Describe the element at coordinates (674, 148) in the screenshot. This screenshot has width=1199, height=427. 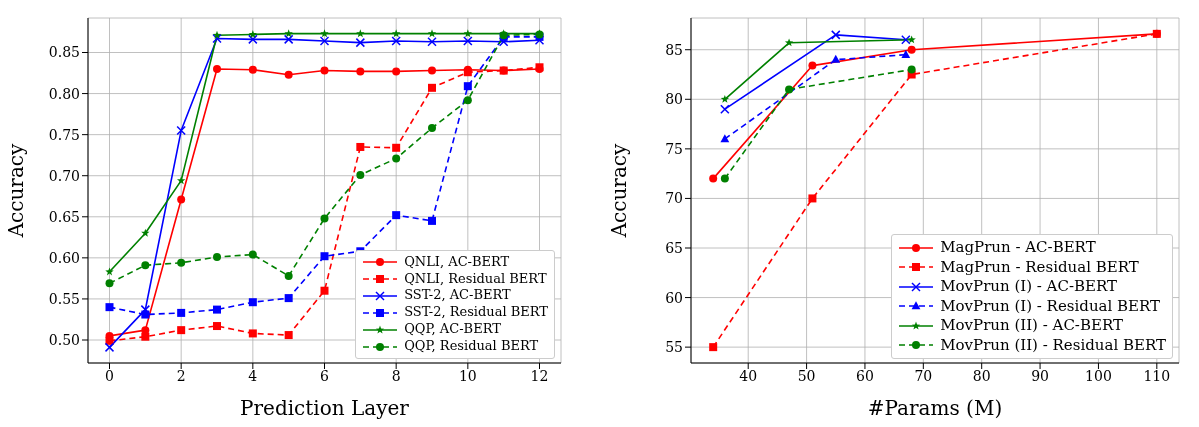
I see `y-tick-label: 75` at that location.